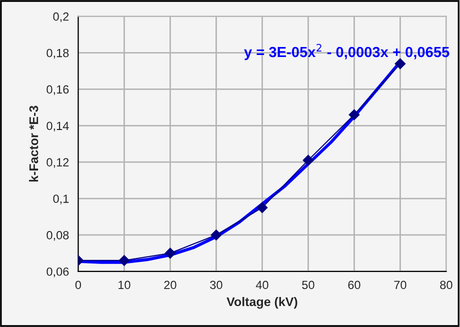  I want to click on x-tick-label: 80, so click(446, 285).